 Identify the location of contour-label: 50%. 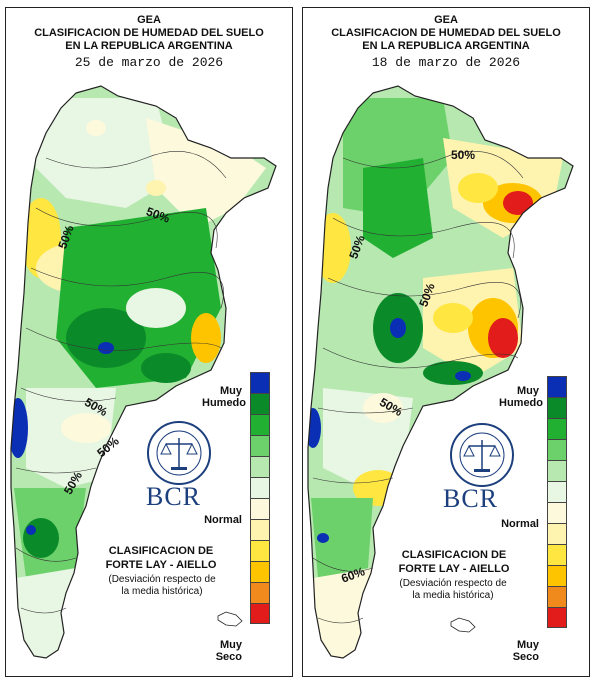
(463, 155).